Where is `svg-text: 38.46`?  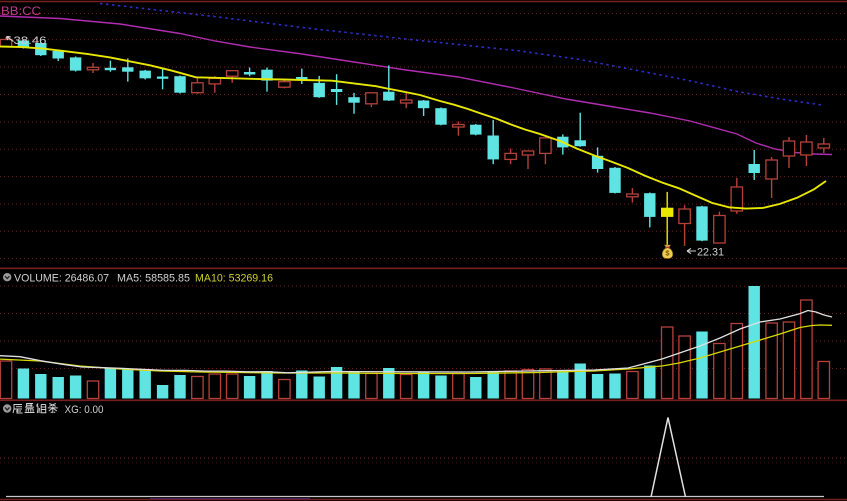 svg-text: 38.46 is located at coordinates (30, 41).